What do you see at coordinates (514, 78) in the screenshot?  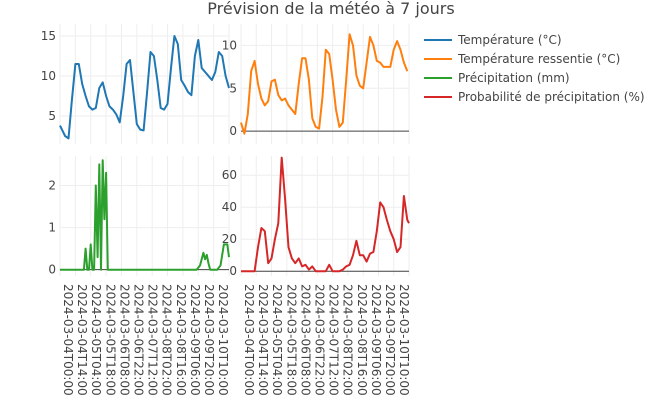 I see `legend-label: Précipitation (mm)` at bounding box center [514, 78].